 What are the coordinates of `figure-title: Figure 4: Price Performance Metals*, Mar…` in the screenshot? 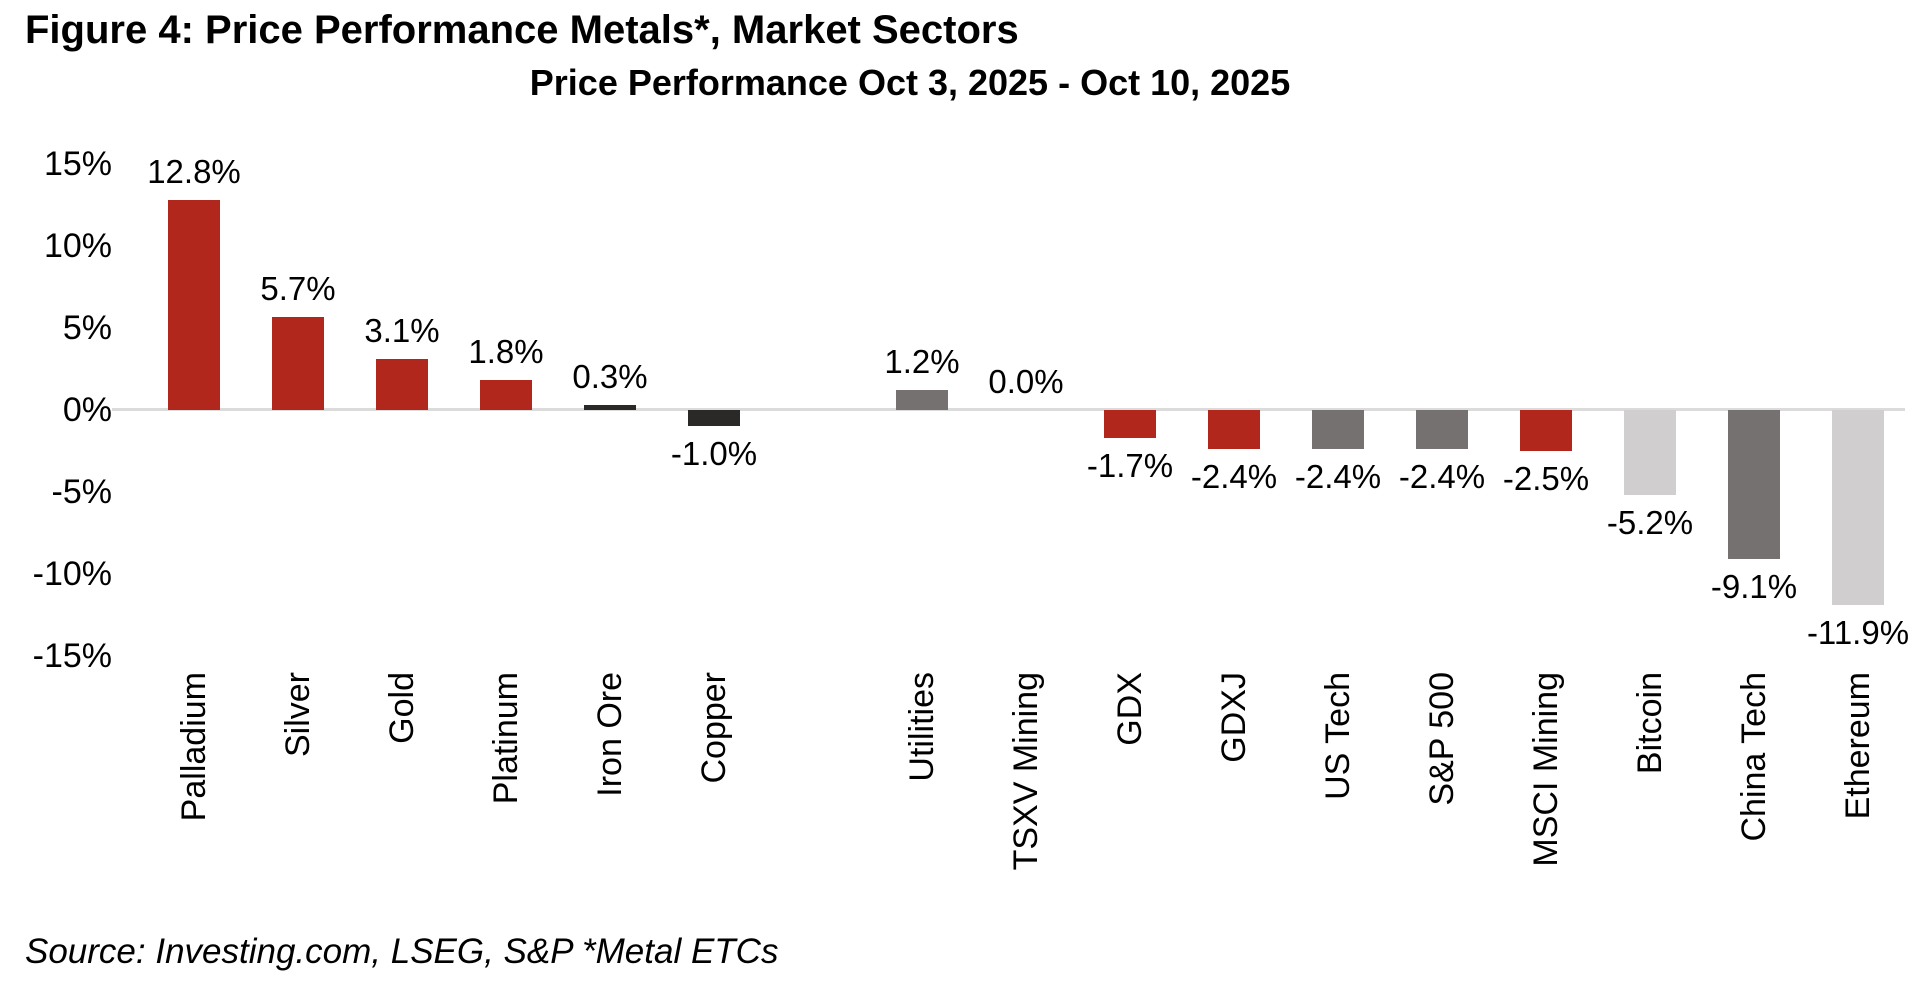 It's located at (522, 30).